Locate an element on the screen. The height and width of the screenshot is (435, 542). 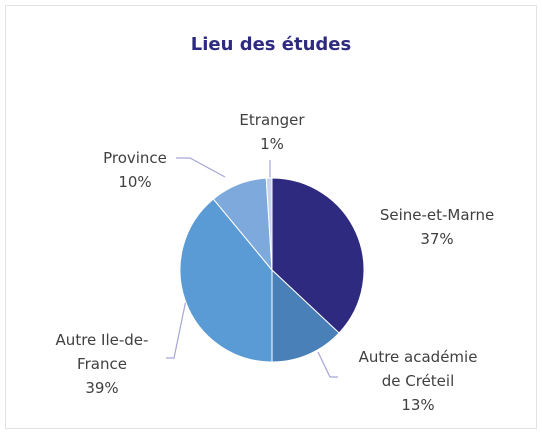
value-label: 37% is located at coordinates (437, 239).